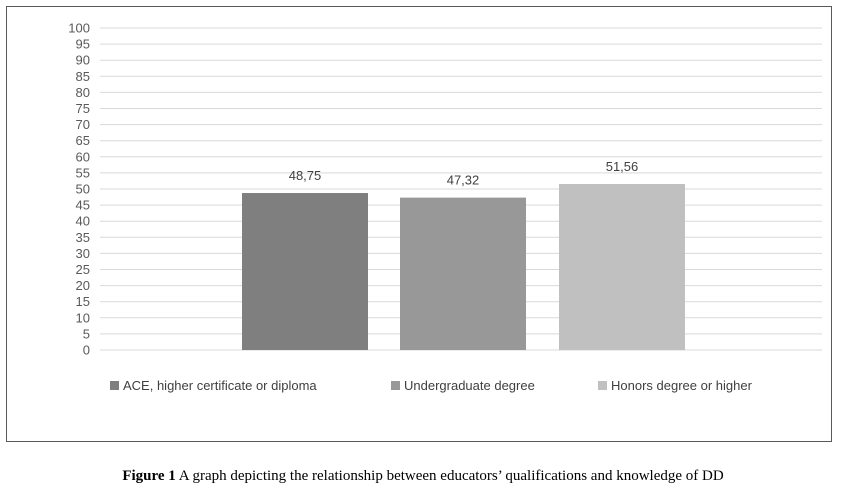 The width and height of the screenshot is (846, 496). I want to click on y-tick-label: 95, so click(83, 44).